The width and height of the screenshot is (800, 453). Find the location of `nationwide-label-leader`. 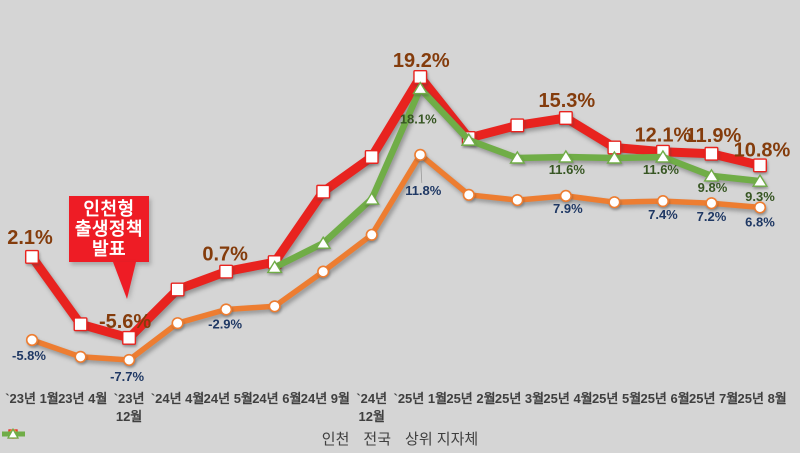

nationwide-label-leader is located at coordinates (421, 172).